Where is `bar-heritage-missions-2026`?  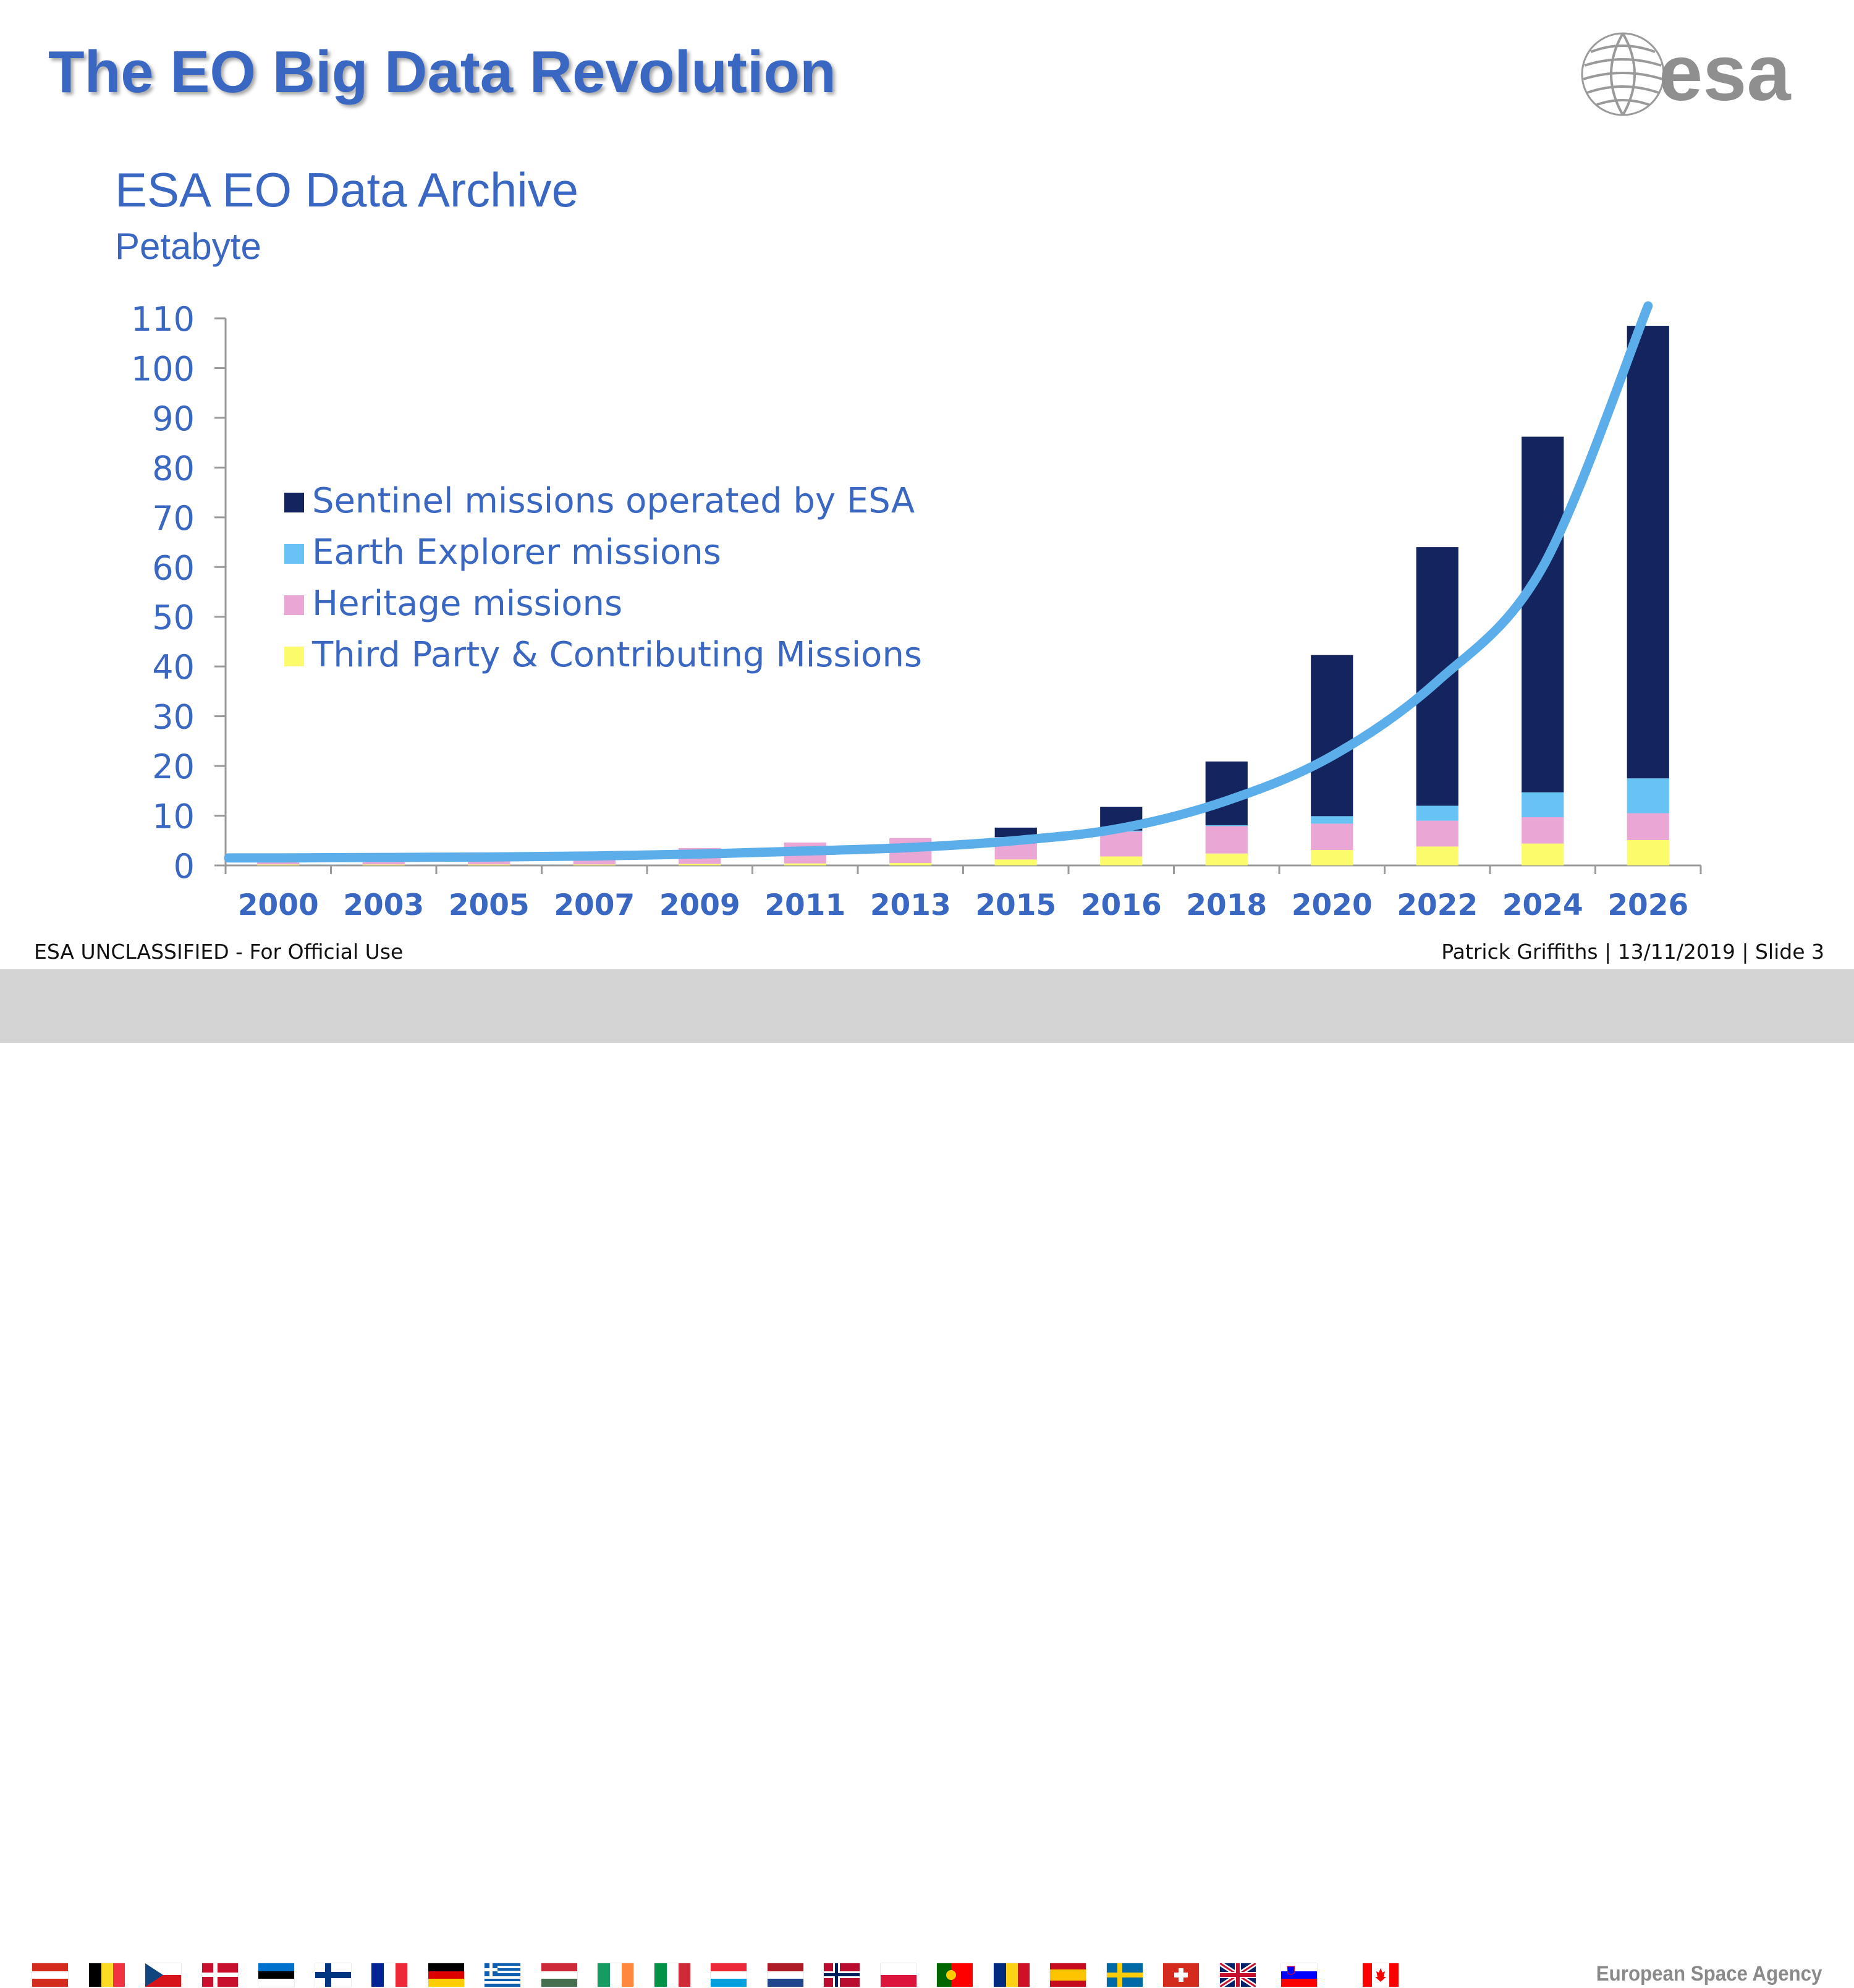 bar-heritage-missions-2026 is located at coordinates (1648, 826).